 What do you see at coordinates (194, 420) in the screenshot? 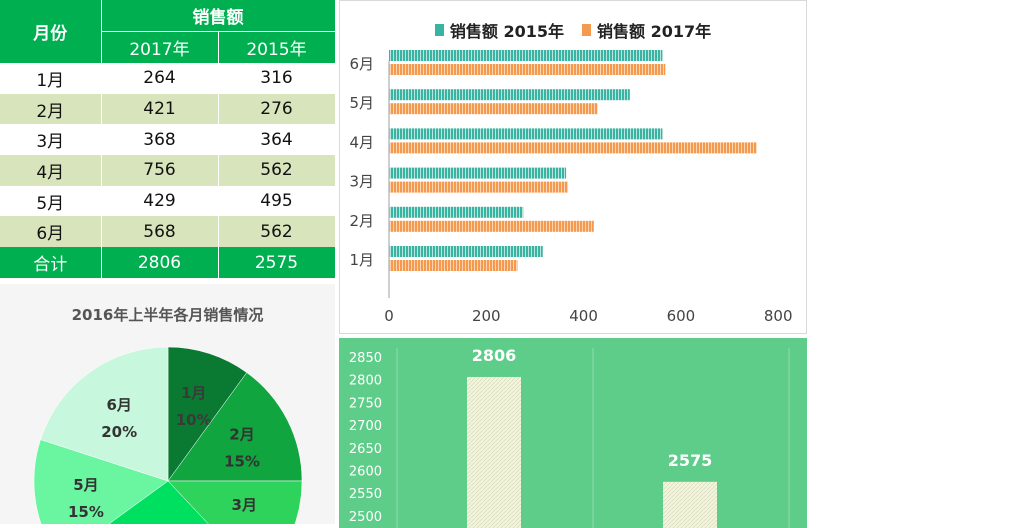
I see `pie-label-percent: 10%` at bounding box center [194, 420].